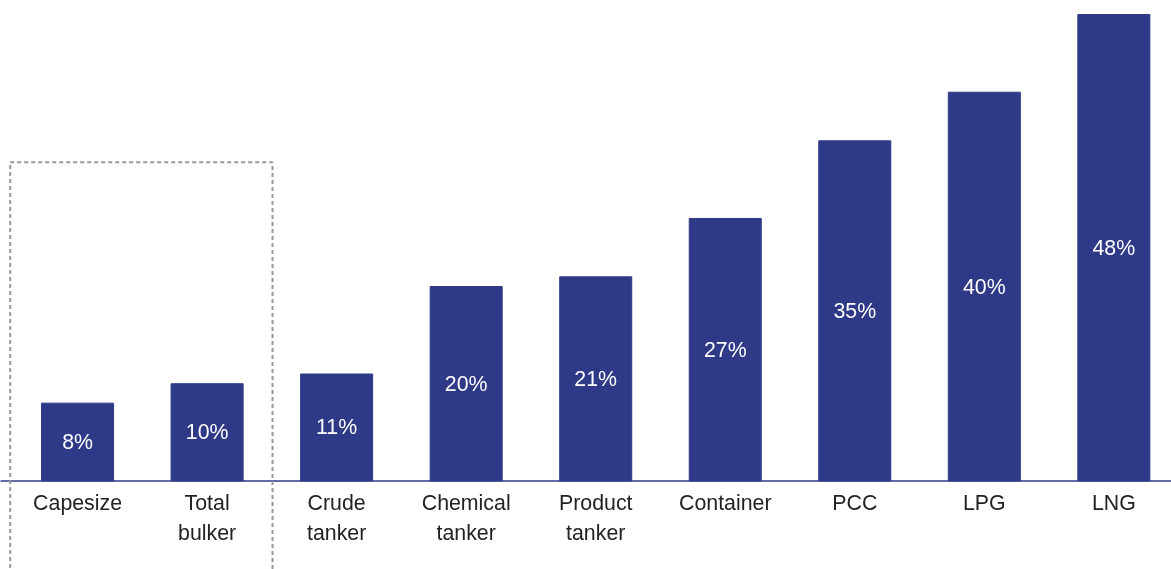  Describe the element at coordinates (725, 503) in the screenshot. I see `x-tick-label: Container` at that location.